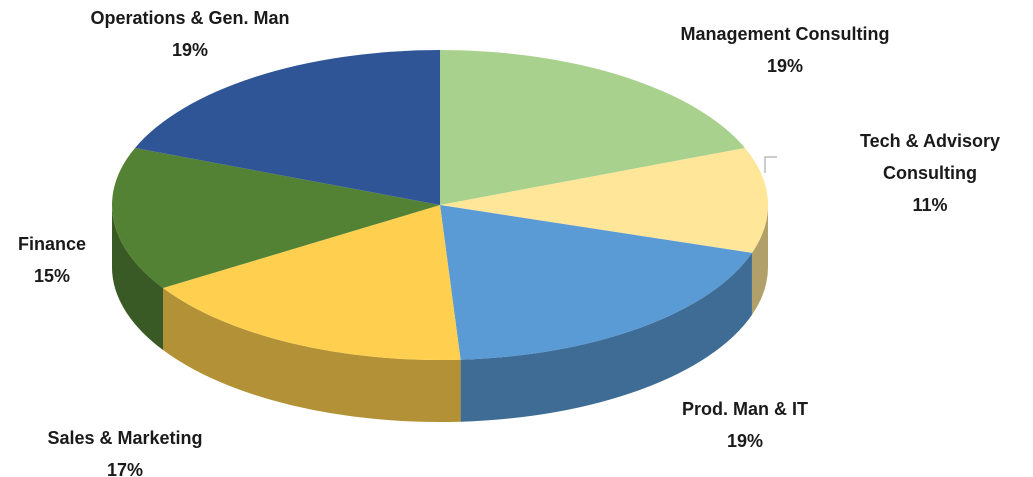 Image resolution: width=1033 pixels, height=477 pixels. What do you see at coordinates (785, 34) in the screenshot?
I see `category-label: Management Consulting` at bounding box center [785, 34].